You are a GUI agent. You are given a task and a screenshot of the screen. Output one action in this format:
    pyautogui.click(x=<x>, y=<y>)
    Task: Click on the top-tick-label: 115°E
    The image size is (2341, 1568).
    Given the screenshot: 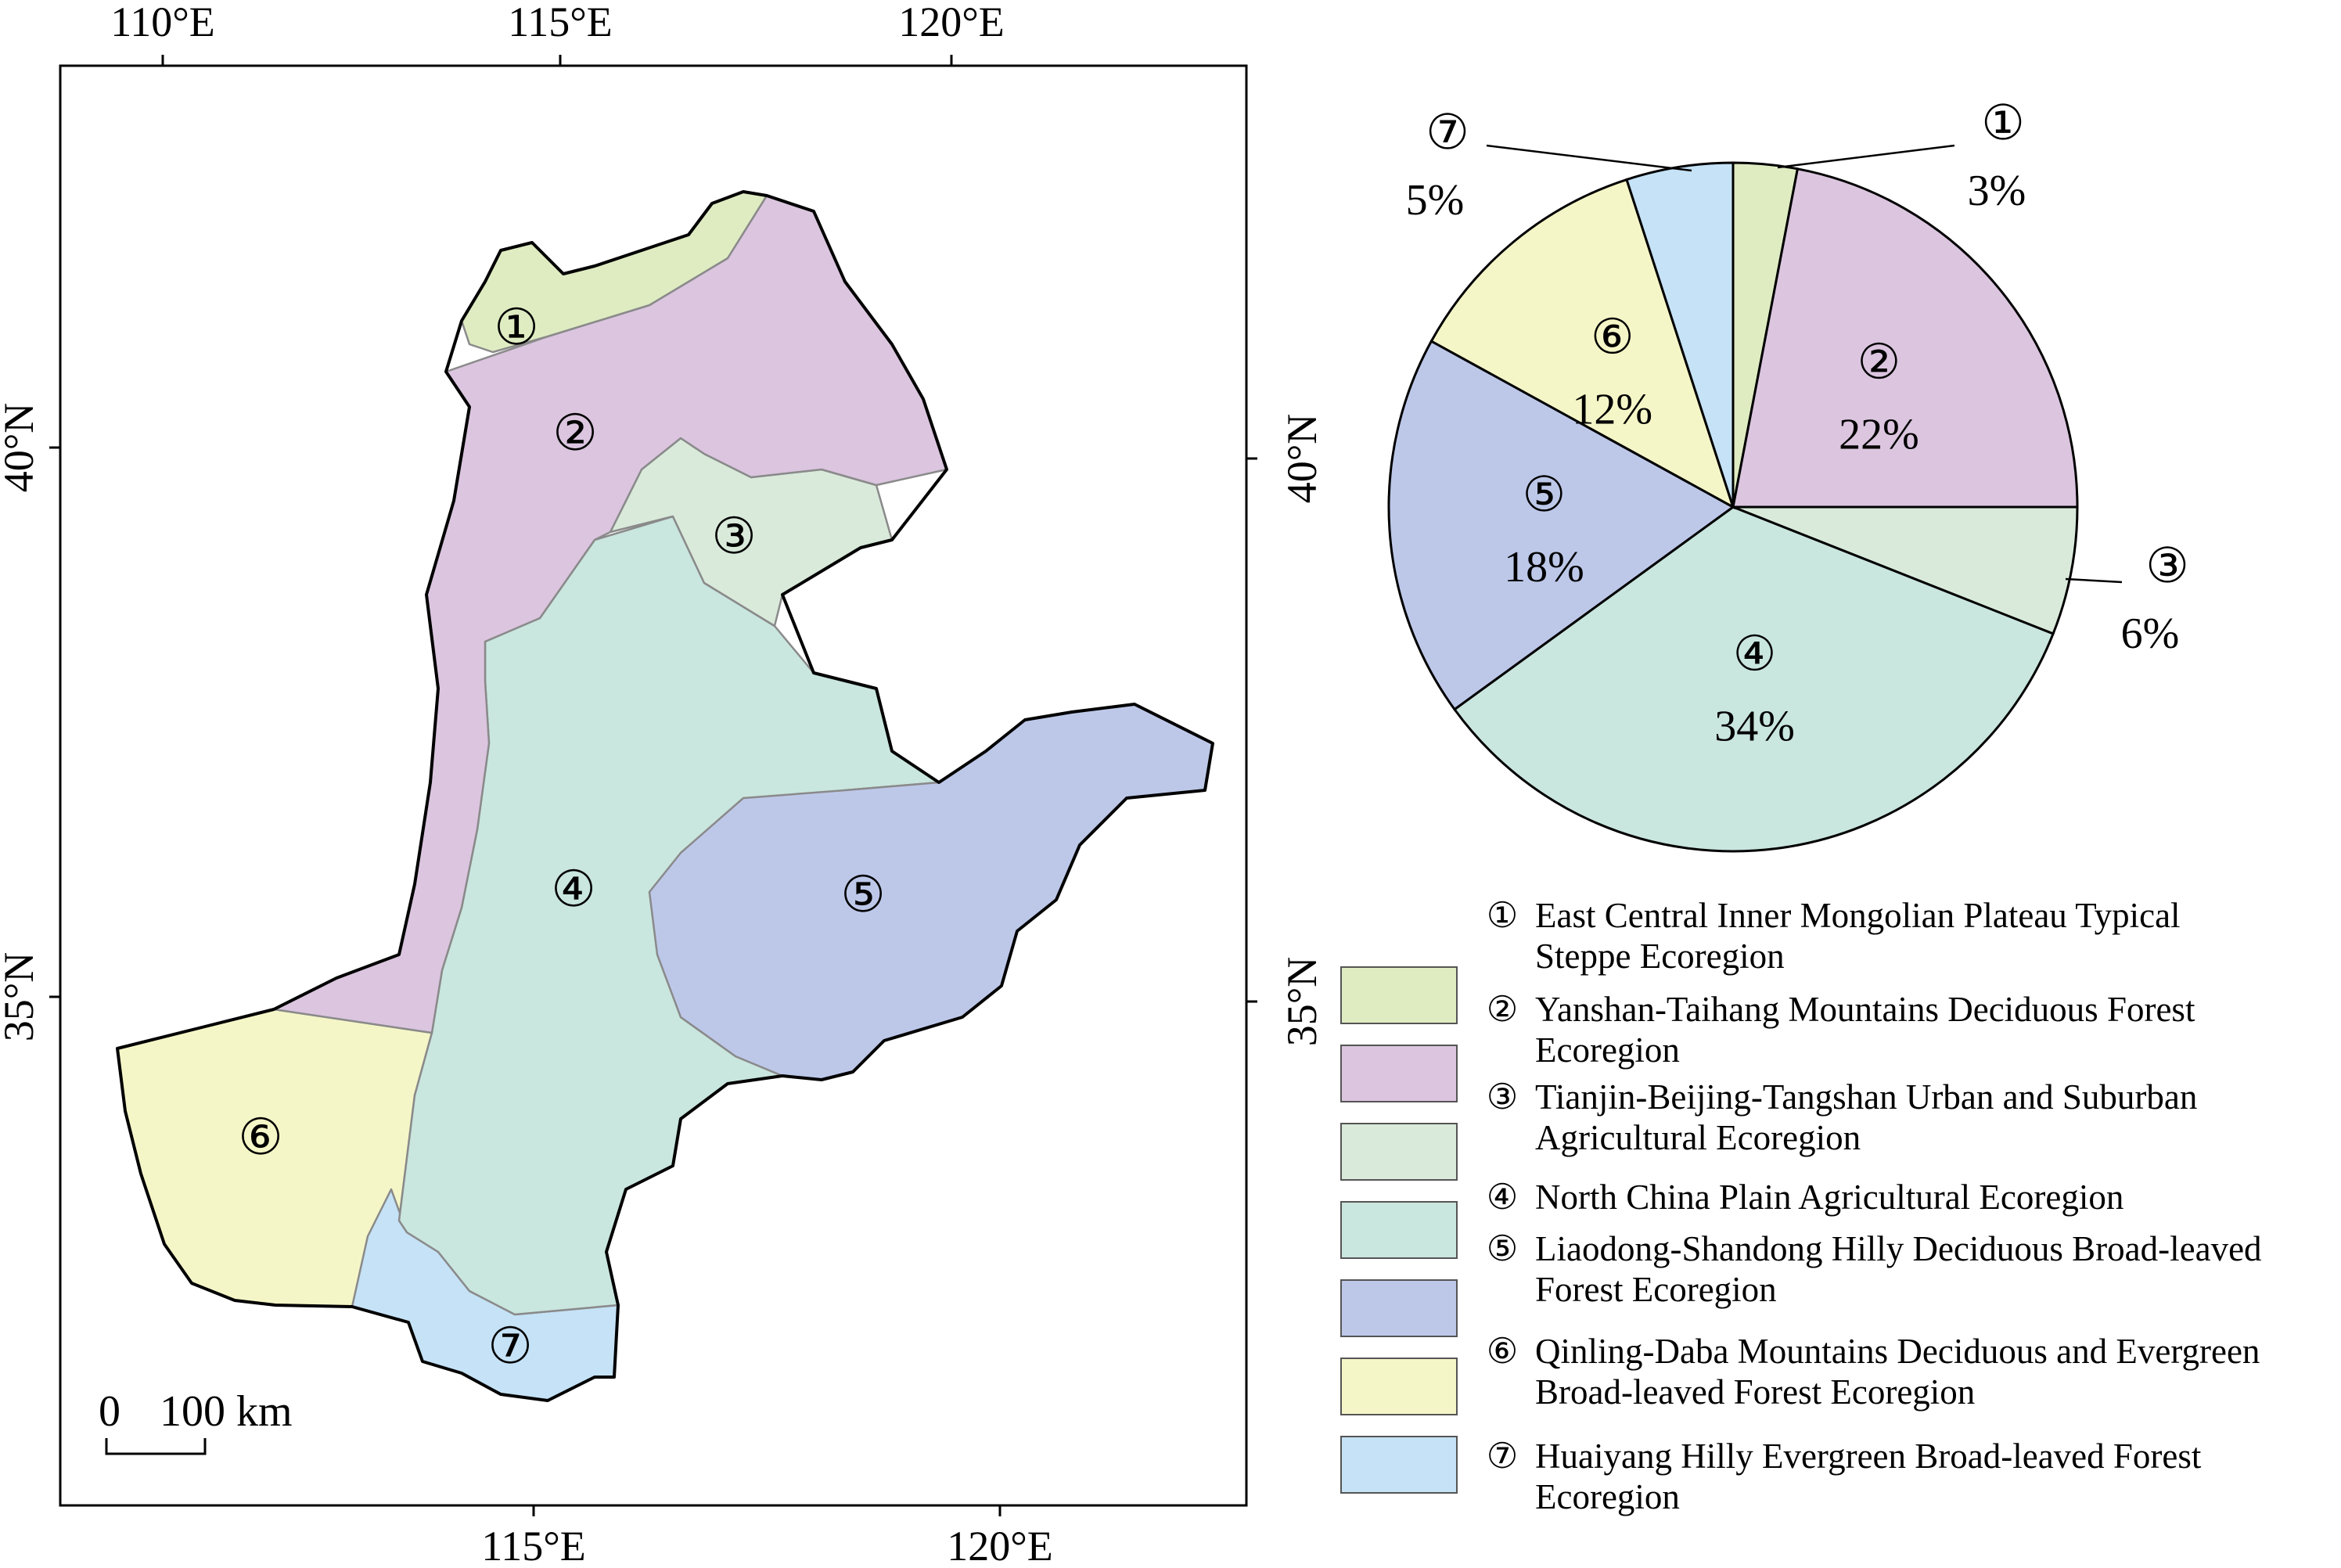 What is the action you would take?
    pyautogui.click(x=560, y=23)
    